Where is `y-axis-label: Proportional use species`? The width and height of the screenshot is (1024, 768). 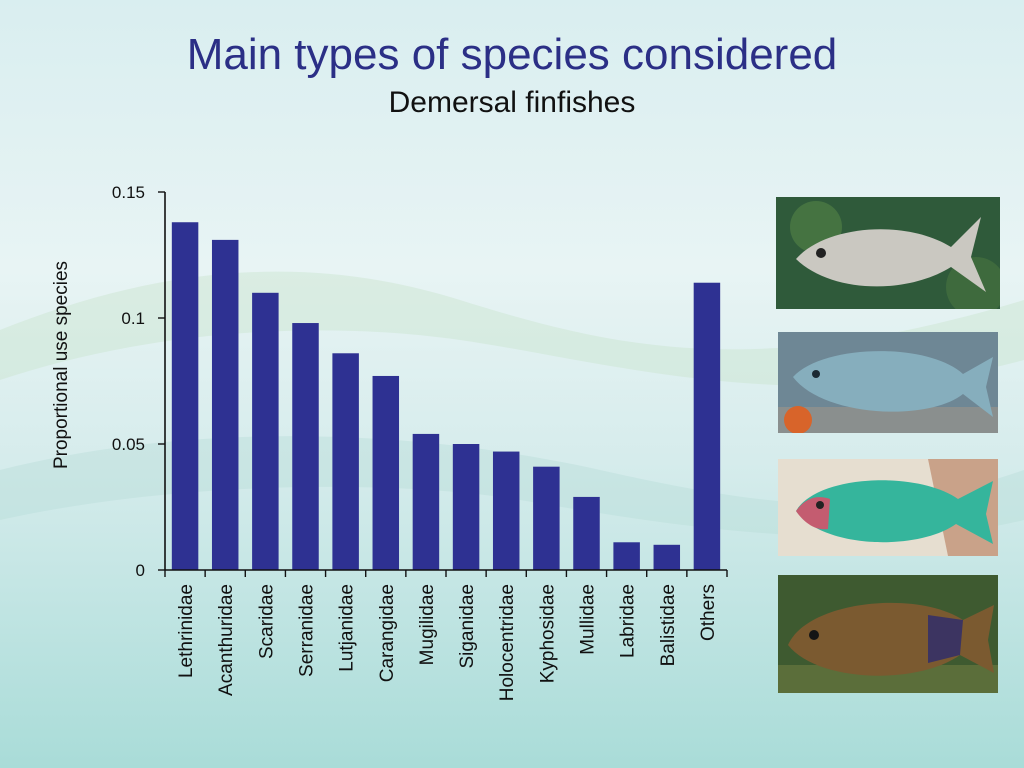 y-axis-label: Proportional use species is located at coordinates (61, 365).